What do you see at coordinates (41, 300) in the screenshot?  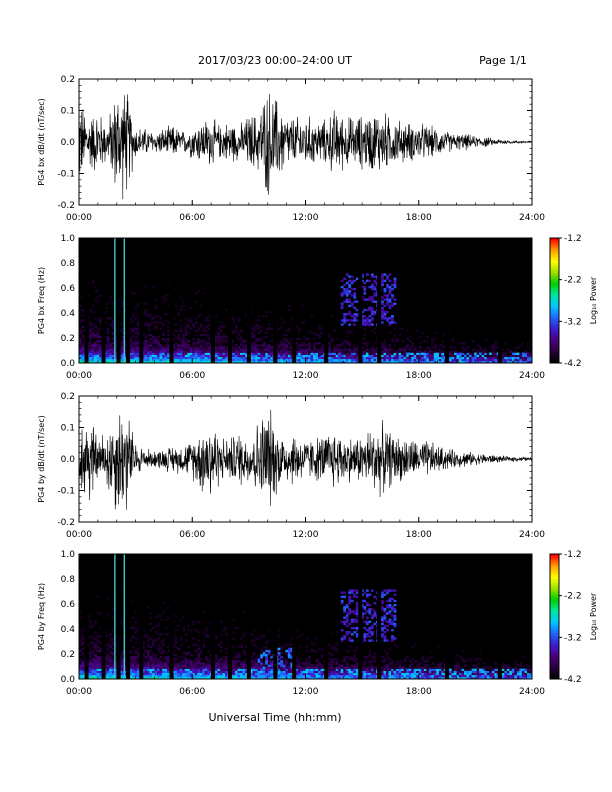 I see `y-axis-label: PG4 bx Freq (Hz)` at bounding box center [41, 300].